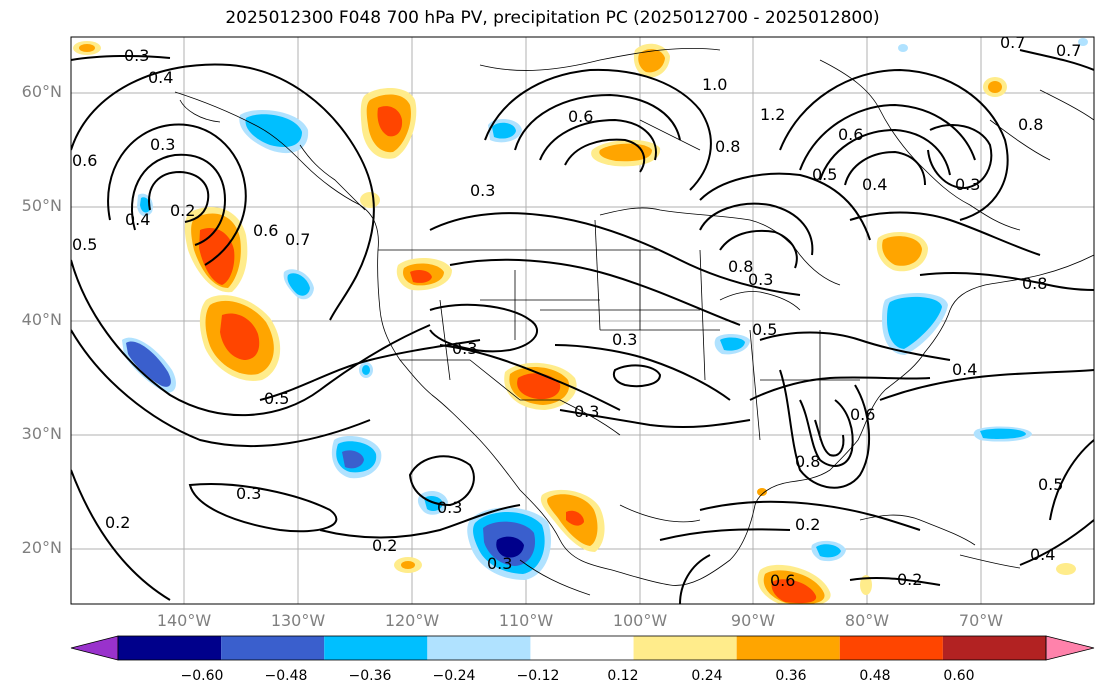 Image resolution: width=1105 pixels, height=698 pixels. I want to click on colorbar, so click(582, 648).